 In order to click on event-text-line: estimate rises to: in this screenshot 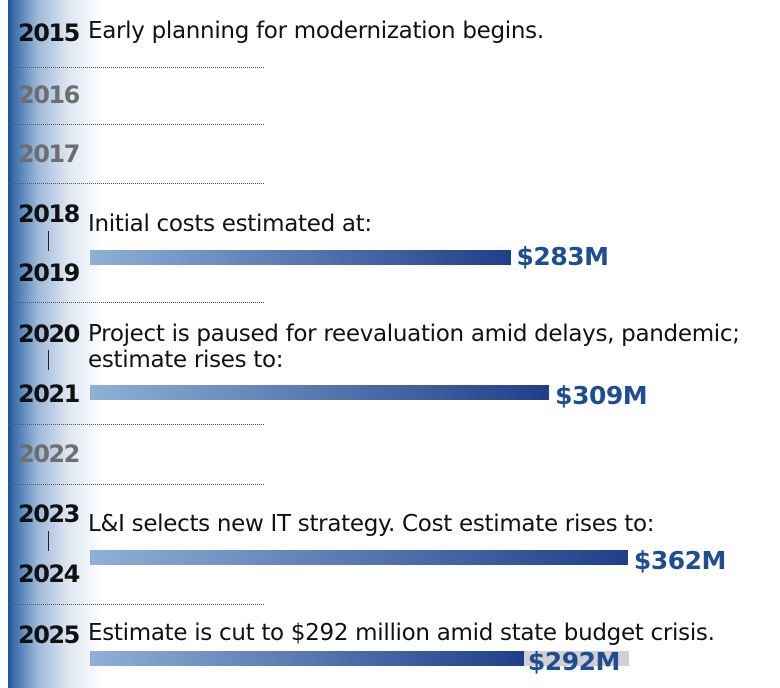, I will do `click(186, 360)`.